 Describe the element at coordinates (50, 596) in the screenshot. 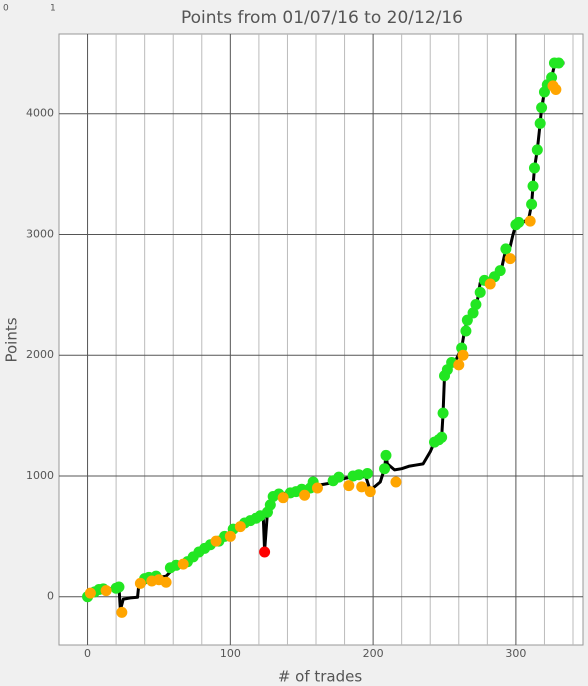

I see `y-tick-label: 0` at that location.